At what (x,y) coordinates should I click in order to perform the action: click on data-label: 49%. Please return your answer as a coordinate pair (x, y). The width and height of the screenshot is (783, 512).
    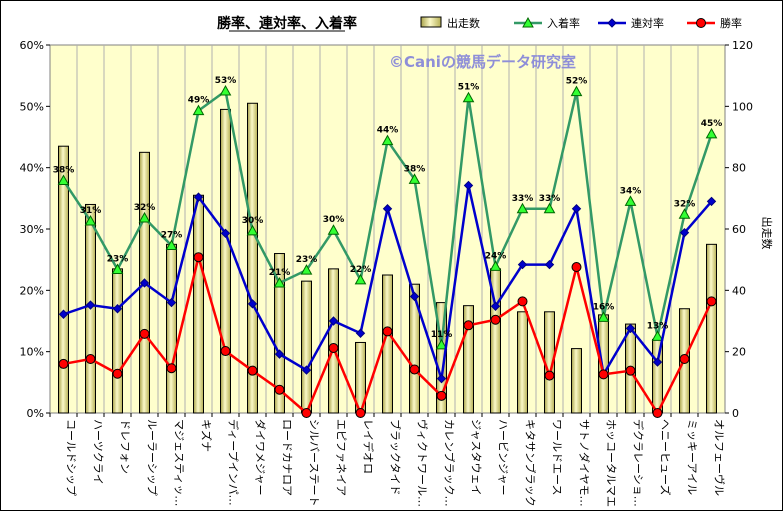
    Looking at the image, I should click on (199, 101).